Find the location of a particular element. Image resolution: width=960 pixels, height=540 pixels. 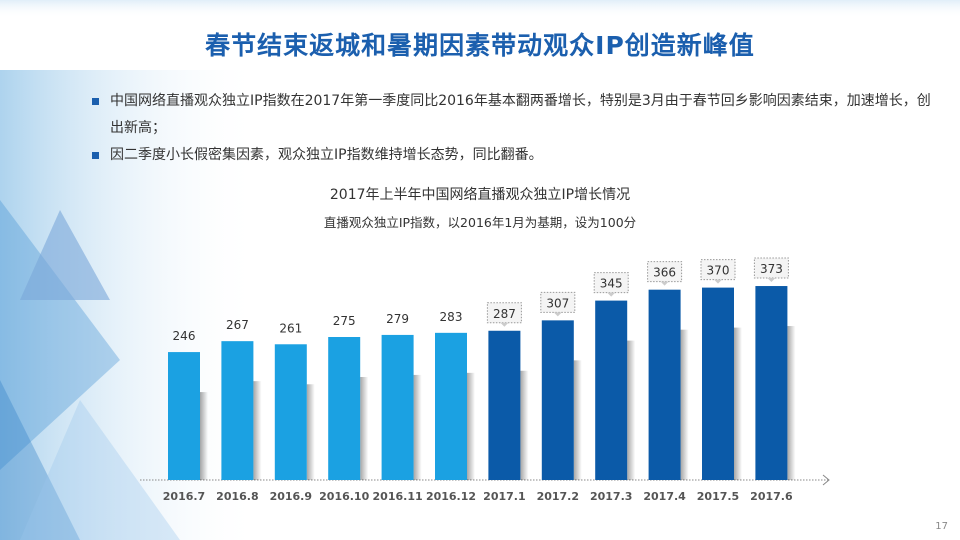

data-label: 373 is located at coordinates (771, 269).